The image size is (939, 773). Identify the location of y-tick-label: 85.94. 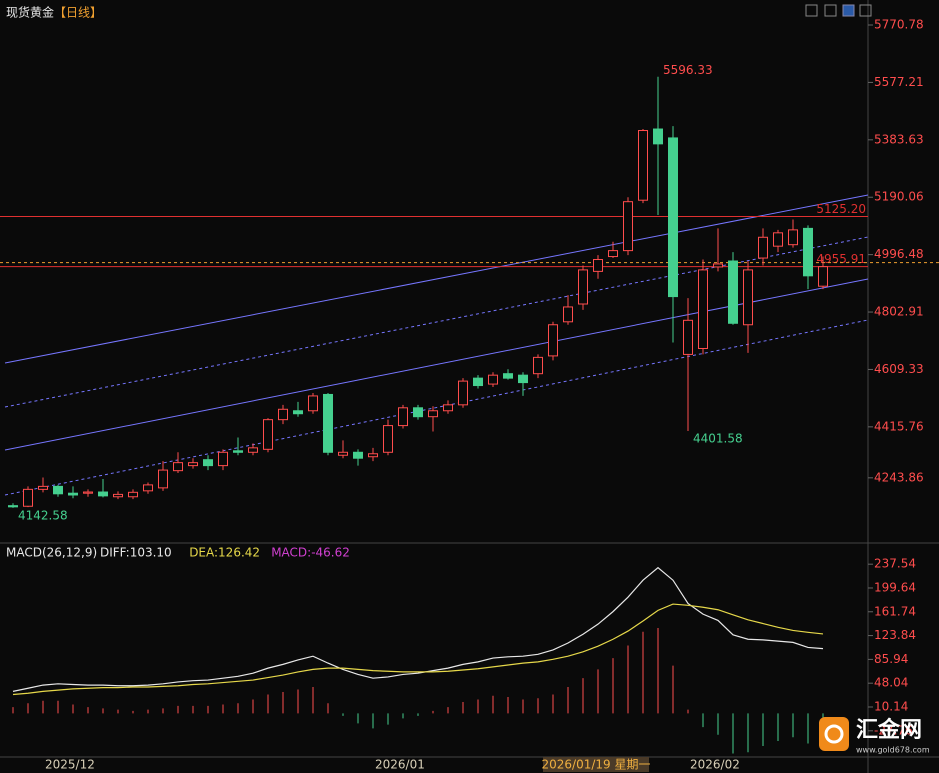
(891, 659).